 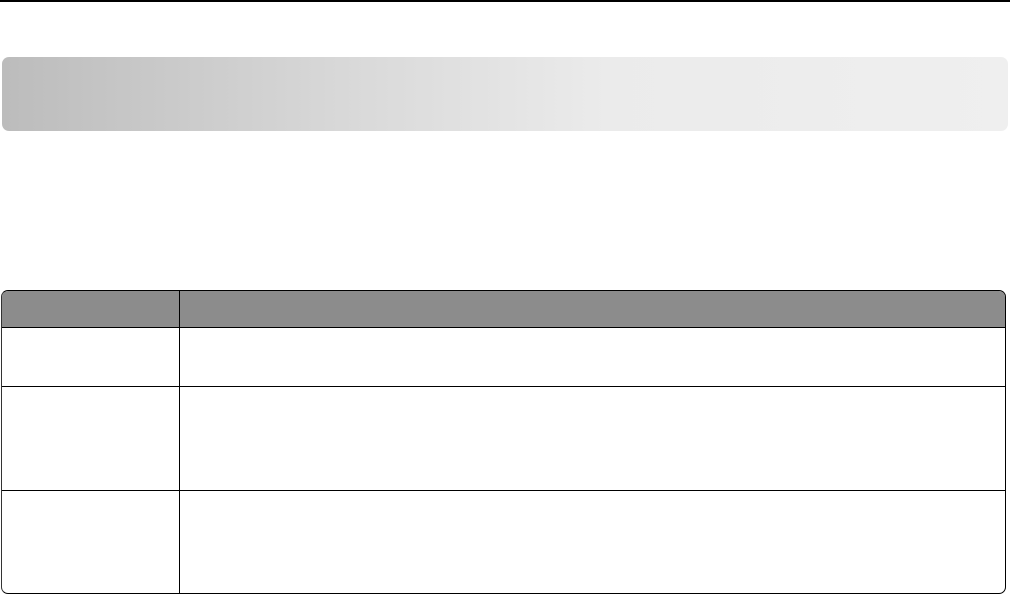 I want to click on section-banner, so click(x=505, y=94).